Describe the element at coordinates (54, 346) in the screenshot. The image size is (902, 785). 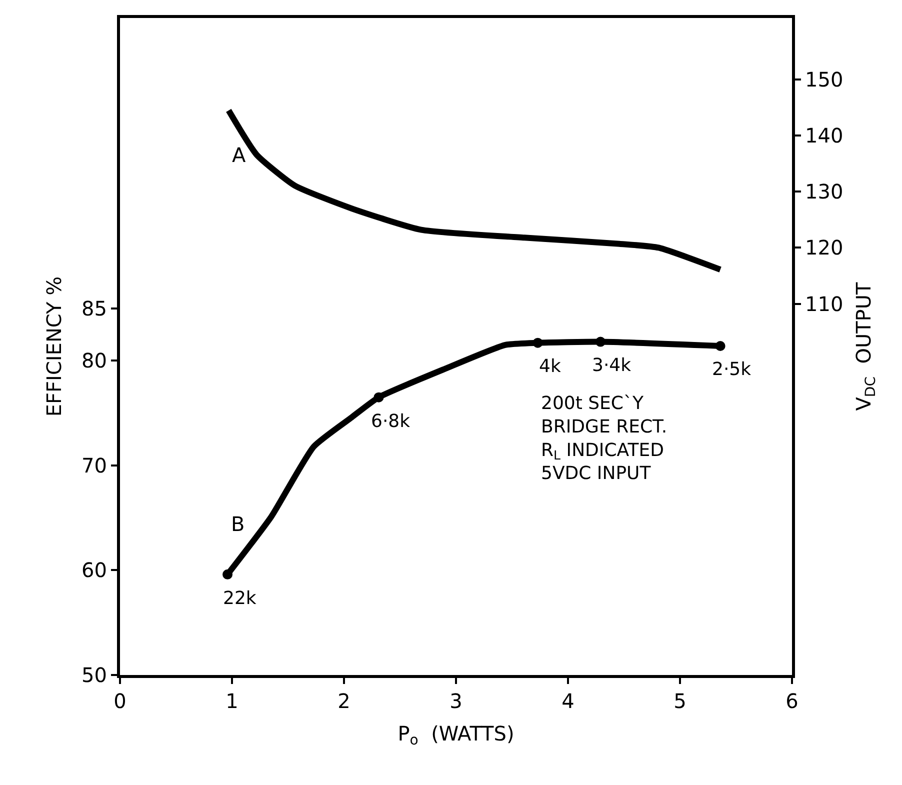
I see `y-axis-title: EFFICIENCY %` at that location.